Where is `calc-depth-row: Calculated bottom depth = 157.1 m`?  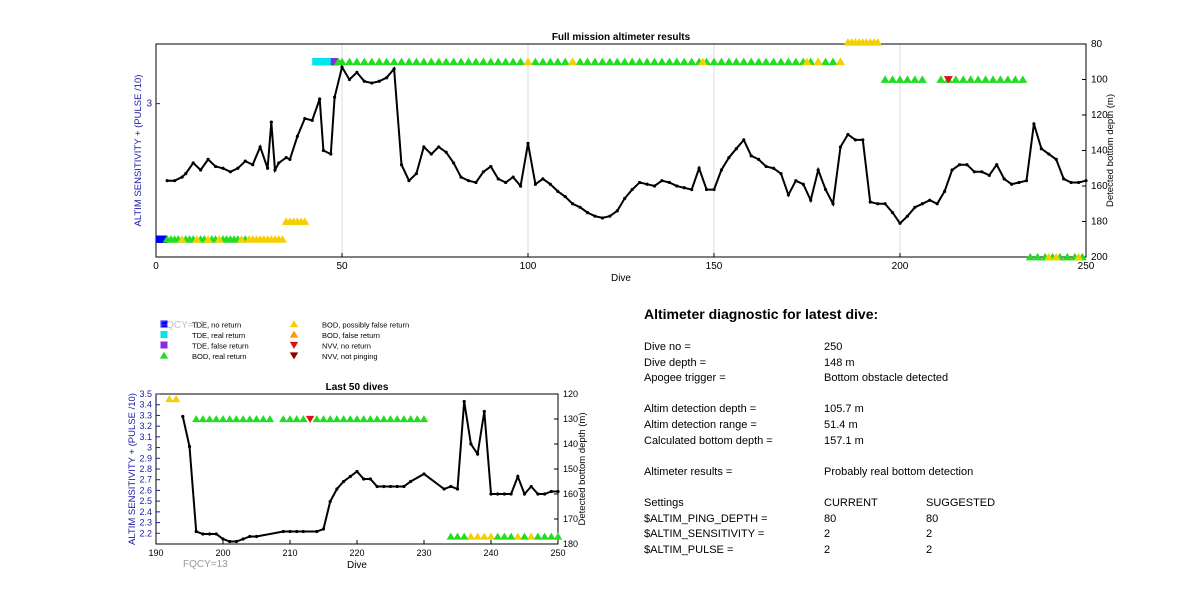
calc-depth-row: Calculated bottom depth = 157.1 m is located at coordinates (904, 442).